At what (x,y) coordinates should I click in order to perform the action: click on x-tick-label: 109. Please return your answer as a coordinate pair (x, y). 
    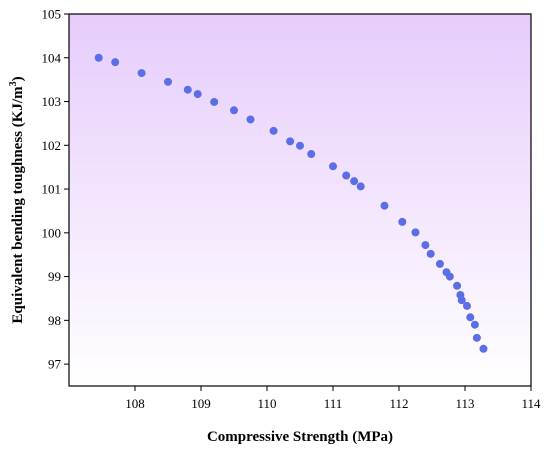
    Looking at the image, I should click on (201, 403).